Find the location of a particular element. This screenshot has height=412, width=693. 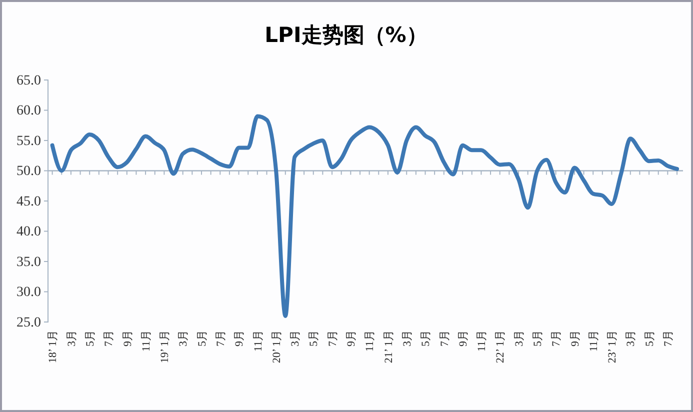

x-tick-label: 20’ 1月 is located at coordinates (276, 347).